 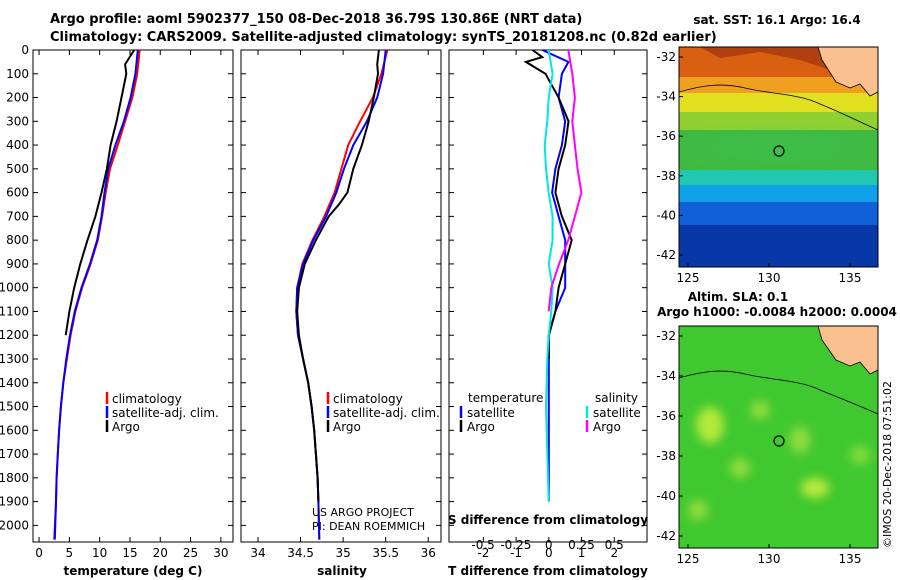 I want to click on x-tick-label: -1, so click(x=516, y=553).